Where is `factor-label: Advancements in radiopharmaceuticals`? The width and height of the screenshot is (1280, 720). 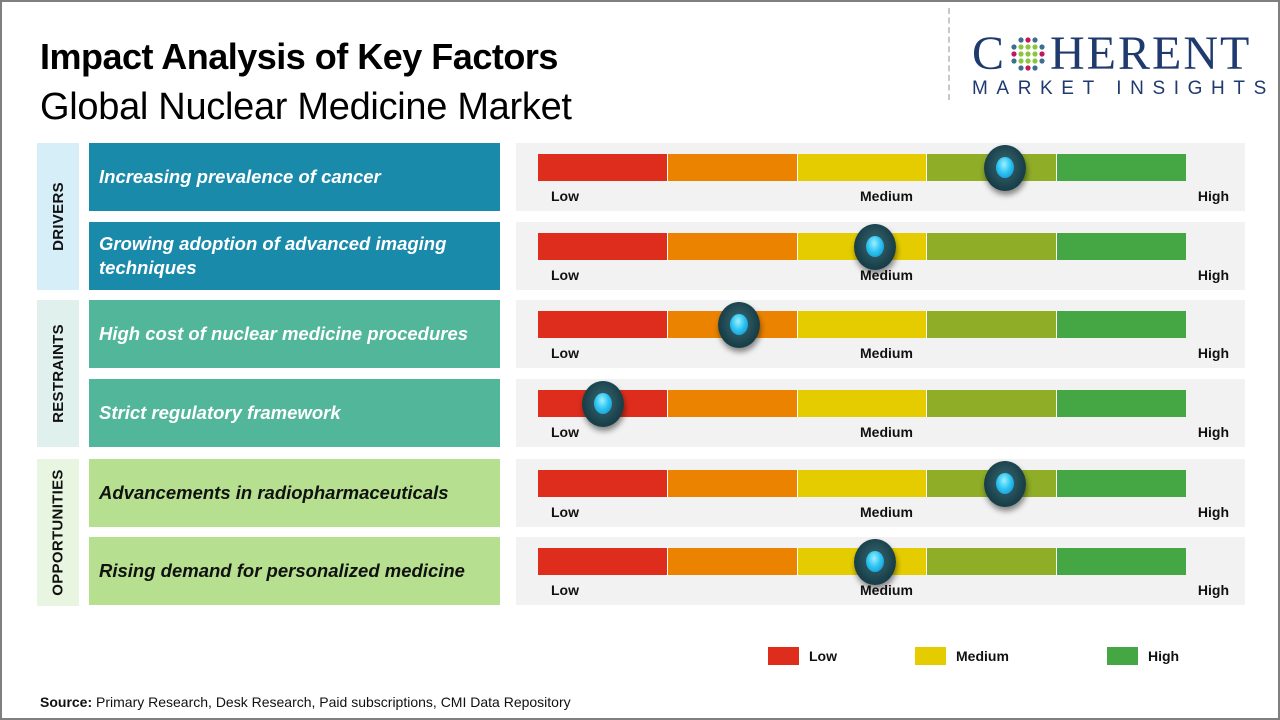
factor-label: Advancements in radiopharmaceuticals is located at coordinates (294, 493).